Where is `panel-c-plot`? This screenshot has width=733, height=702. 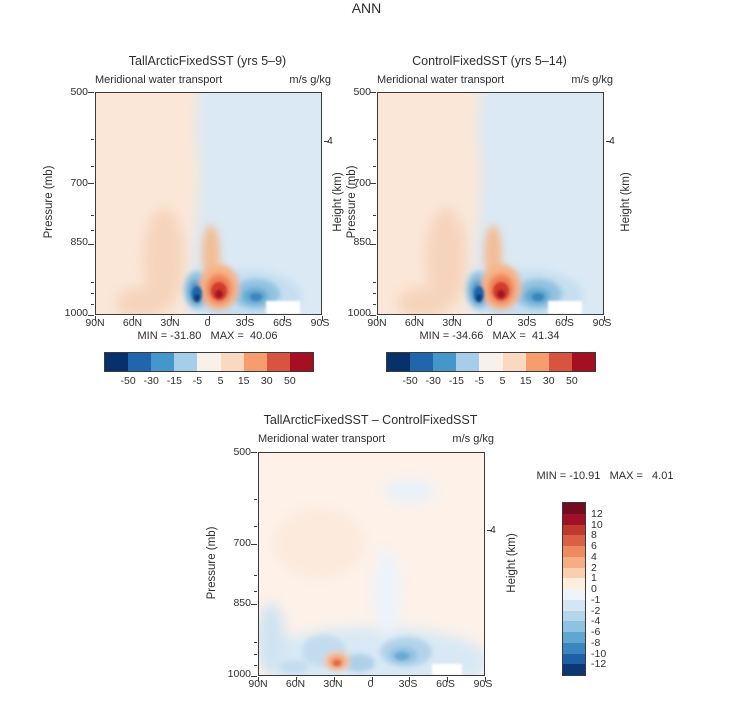
panel-c-plot is located at coordinates (371, 564).